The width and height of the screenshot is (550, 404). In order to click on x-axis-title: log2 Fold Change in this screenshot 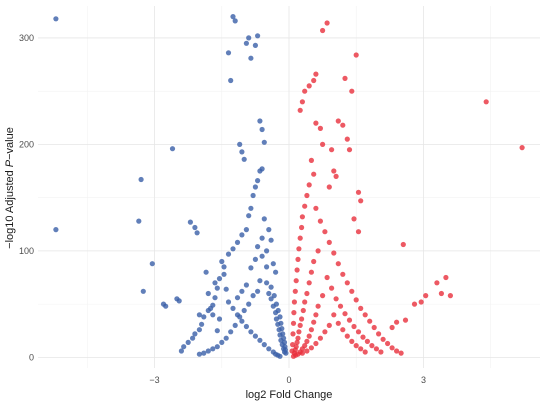, I will do `click(289, 395)`.